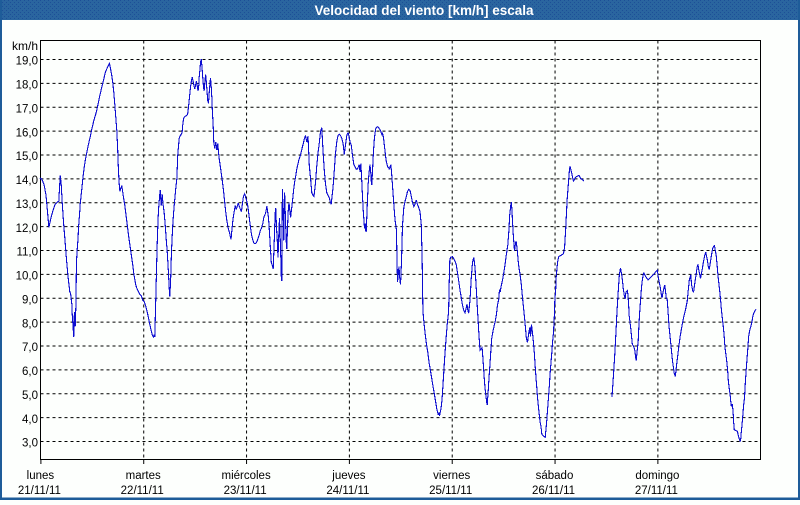 The image size is (800, 505). I want to click on svg-text: martes, so click(143, 476).